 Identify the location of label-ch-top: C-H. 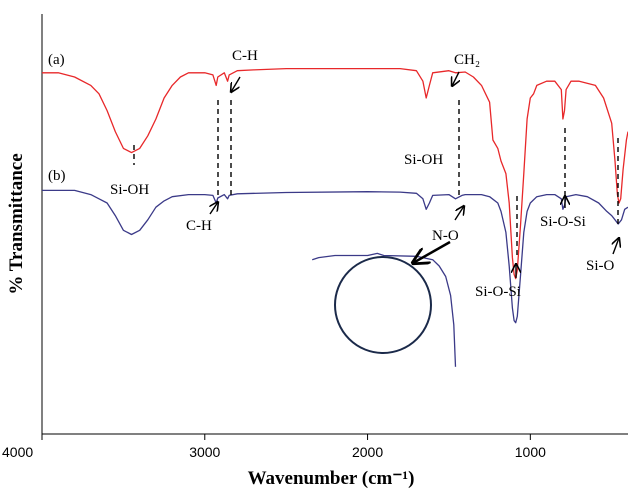
(245, 56).